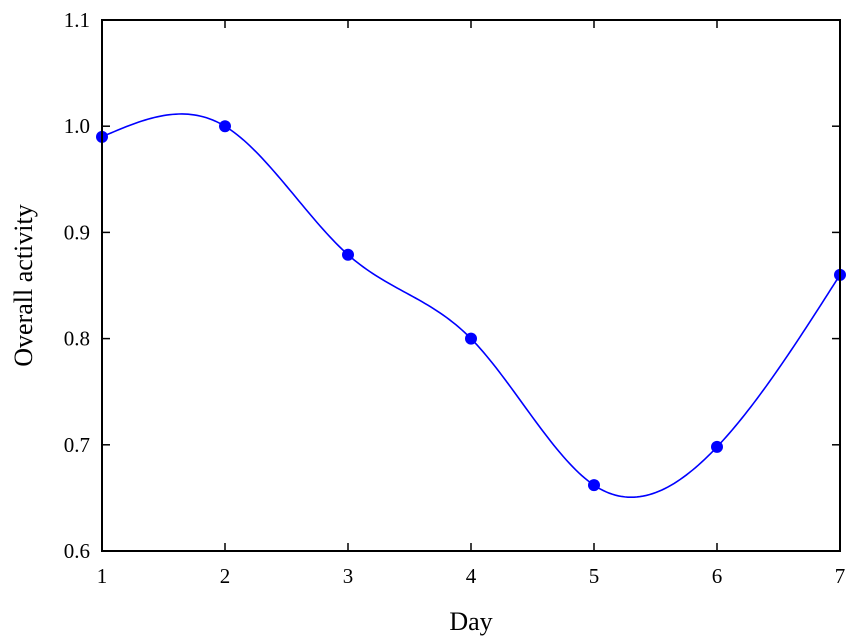  What do you see at coordinates (23, 285) in the screenshot?
I see `y-axis-label: Overall activity` at bounding box center [23, 285].